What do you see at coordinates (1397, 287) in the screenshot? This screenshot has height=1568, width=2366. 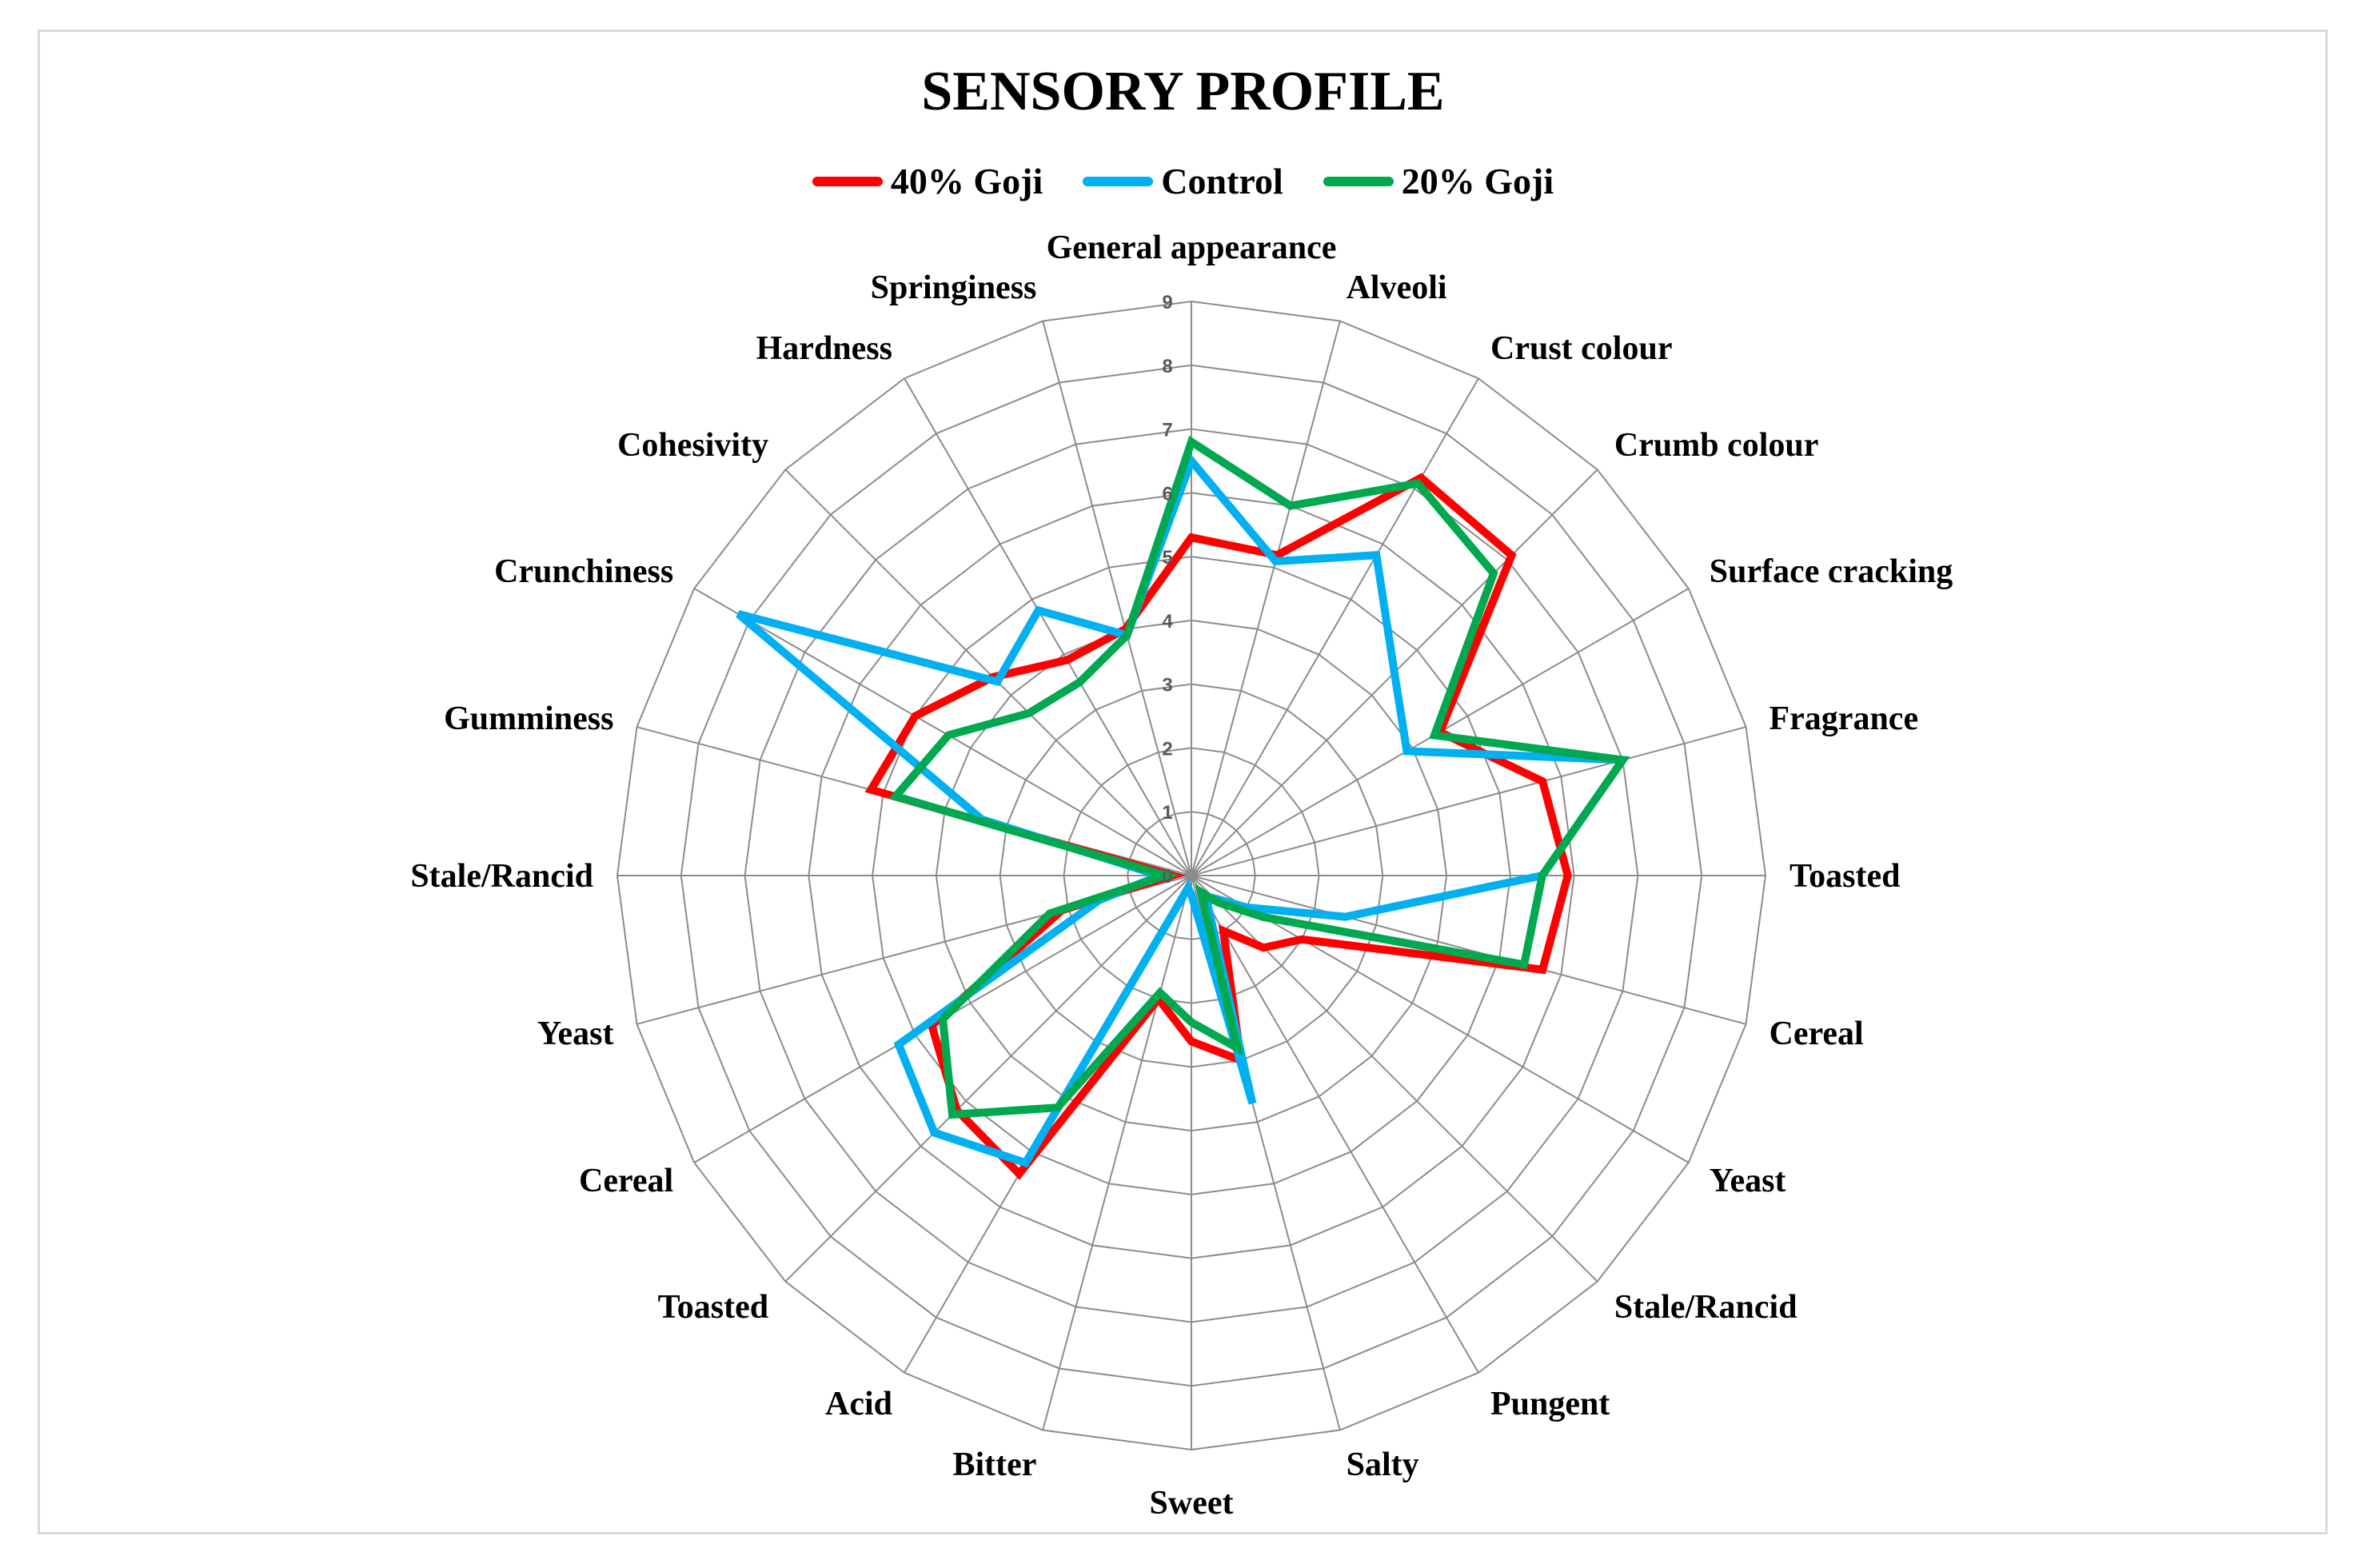 I see `axis-label: Alveoli` at bounding box center [1397, 287].